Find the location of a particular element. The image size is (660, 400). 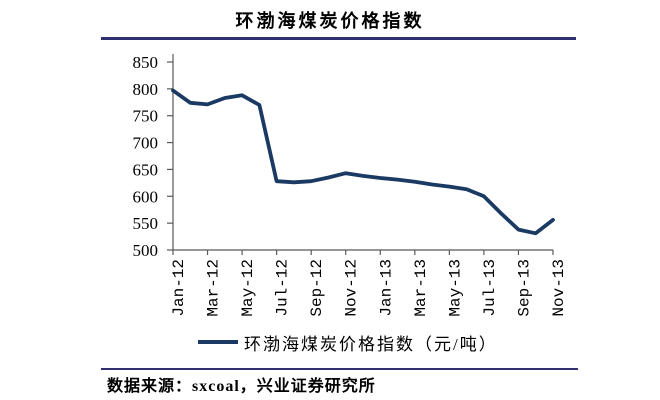

svg-text: Jan-13 is located at coordinates (386, 288).